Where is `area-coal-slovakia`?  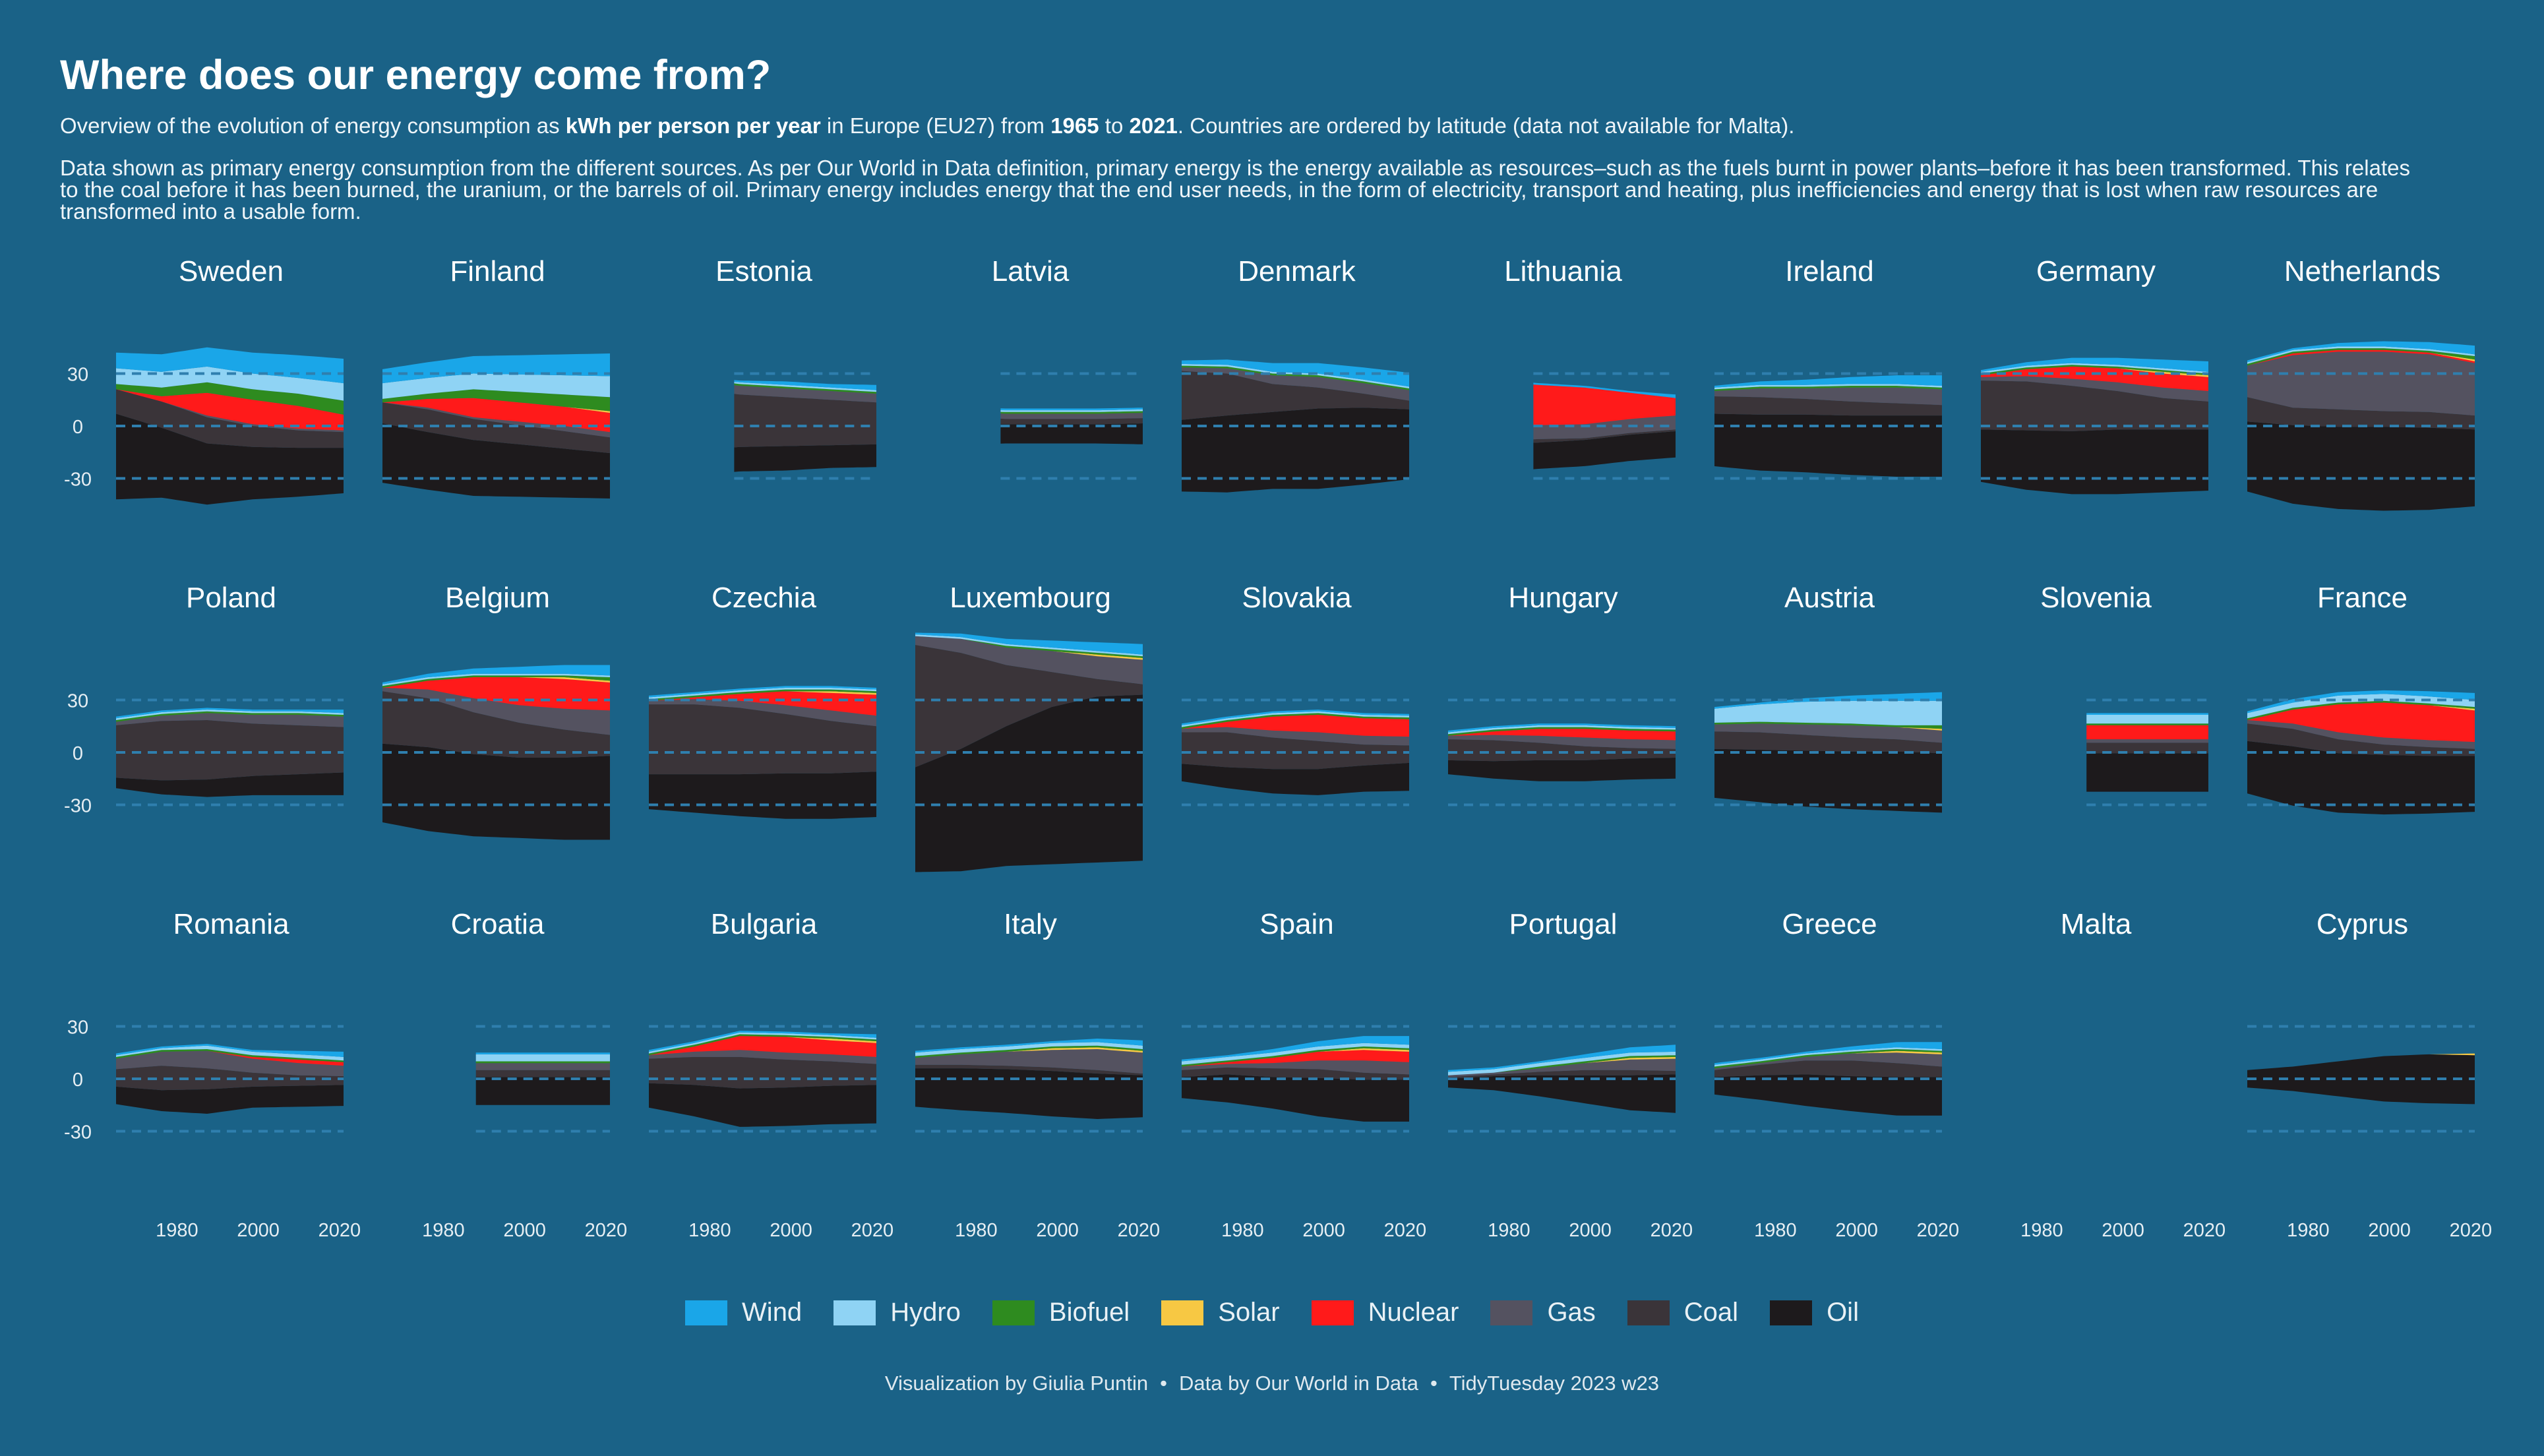
area-coal-slovakia is located at coordinates (1295, 751).